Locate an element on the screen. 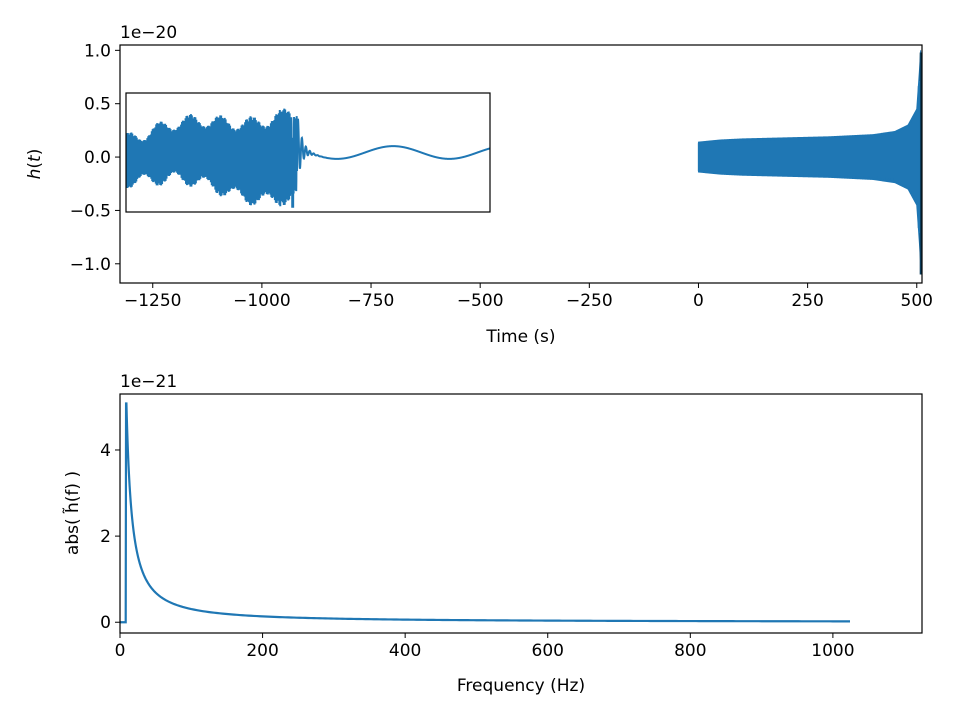  frequency-y-axis-label: abs( h̃(f) ) is located at coordinates (72, 513).